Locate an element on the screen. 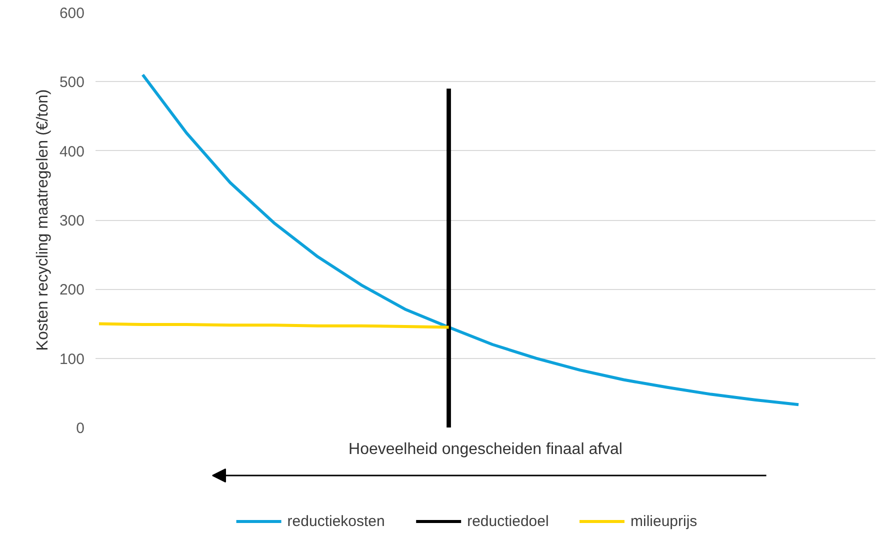 The height and width of the screenshot is (540, 890). y-tick-label: 300 is located at coordinates (72, 221).